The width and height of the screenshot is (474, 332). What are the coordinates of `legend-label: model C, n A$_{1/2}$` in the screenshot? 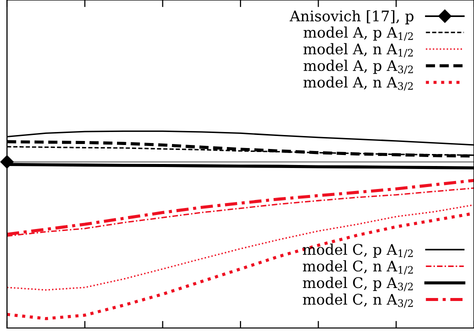 It's located at (357, 267).